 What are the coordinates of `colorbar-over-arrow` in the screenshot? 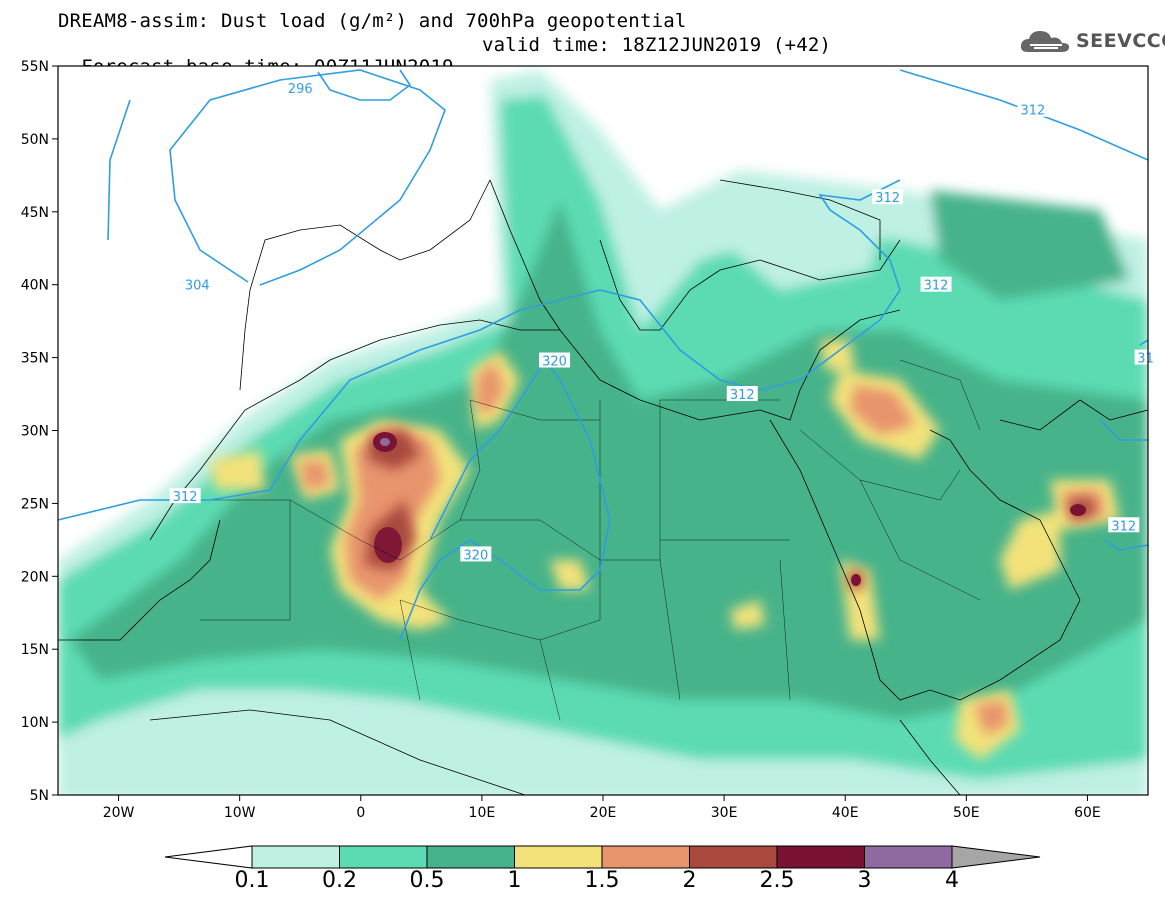 It's located at (996, 857).